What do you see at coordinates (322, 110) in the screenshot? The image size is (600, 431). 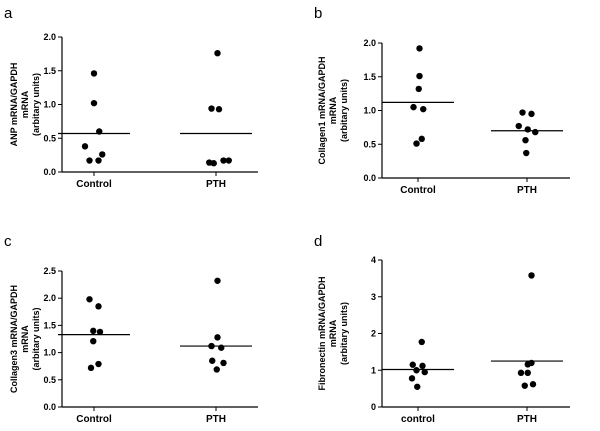 I see `y-axis-label: Collagen1 mRNA/GAPDH` at bounding box center [322, 110].